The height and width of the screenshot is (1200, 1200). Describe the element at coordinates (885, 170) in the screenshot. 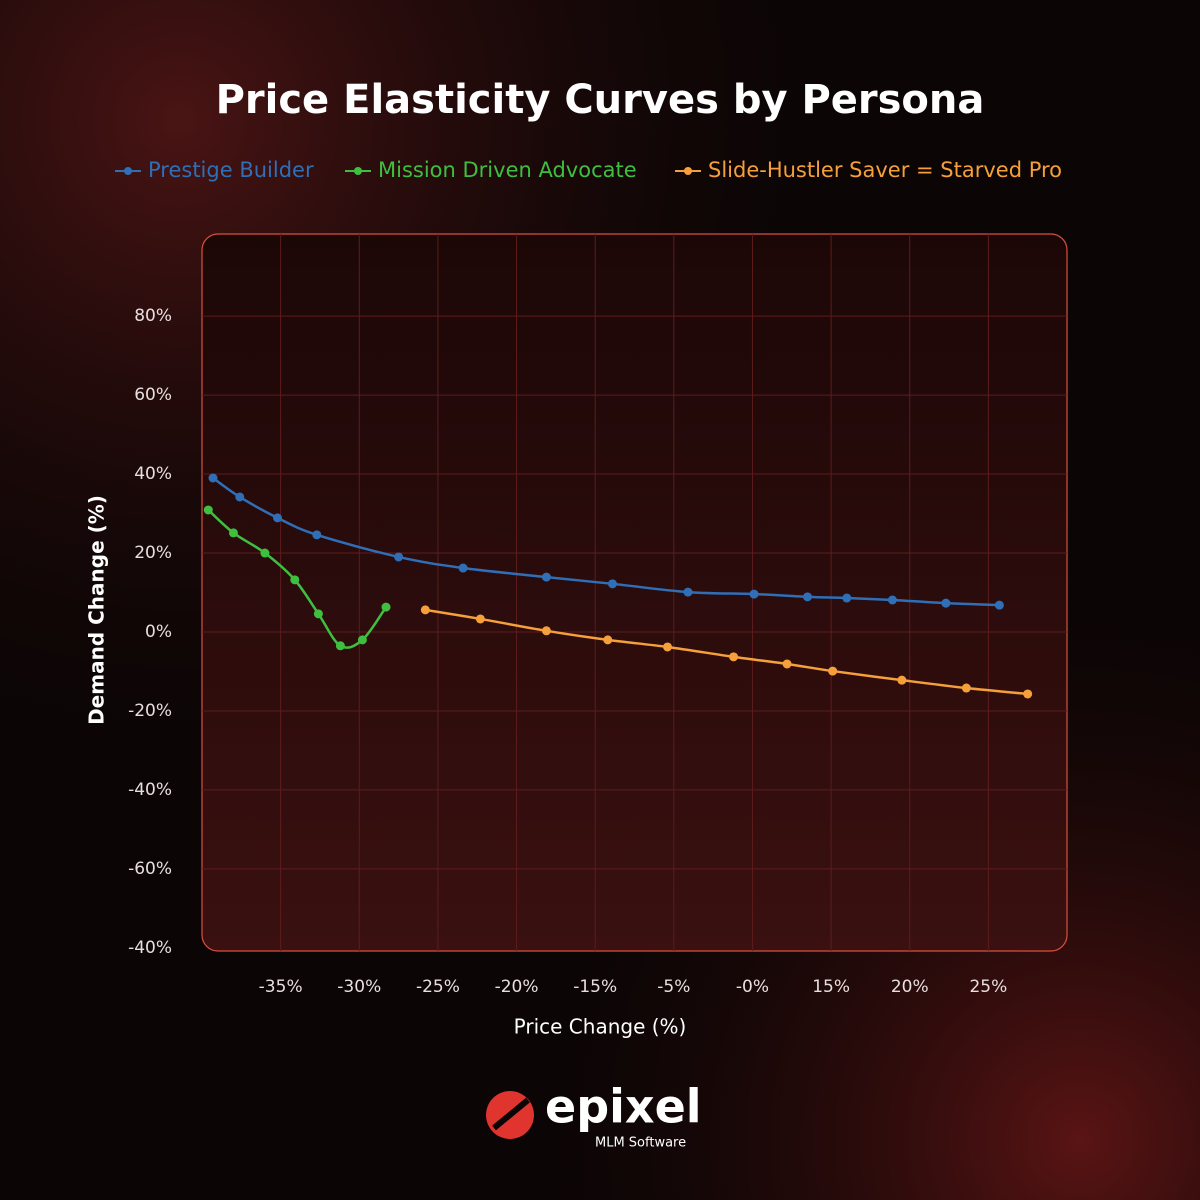

I see `legend-label: Slide-Hustler Saver = Starved Pro` at that location.